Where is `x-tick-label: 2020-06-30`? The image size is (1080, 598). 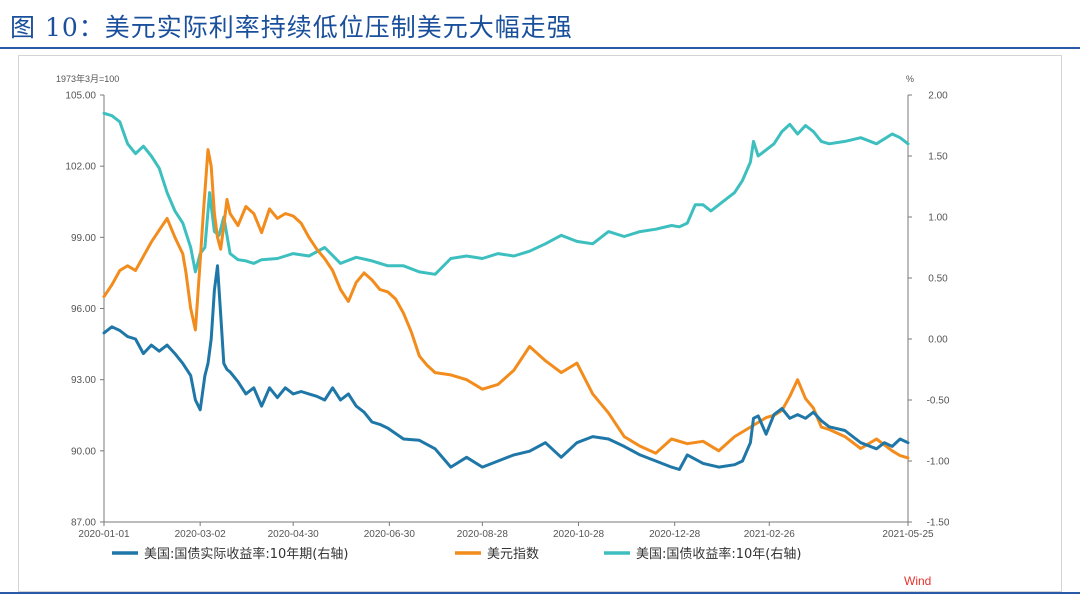
x-tick-label: 2020-06-30 is located at coordinates (390, 534).